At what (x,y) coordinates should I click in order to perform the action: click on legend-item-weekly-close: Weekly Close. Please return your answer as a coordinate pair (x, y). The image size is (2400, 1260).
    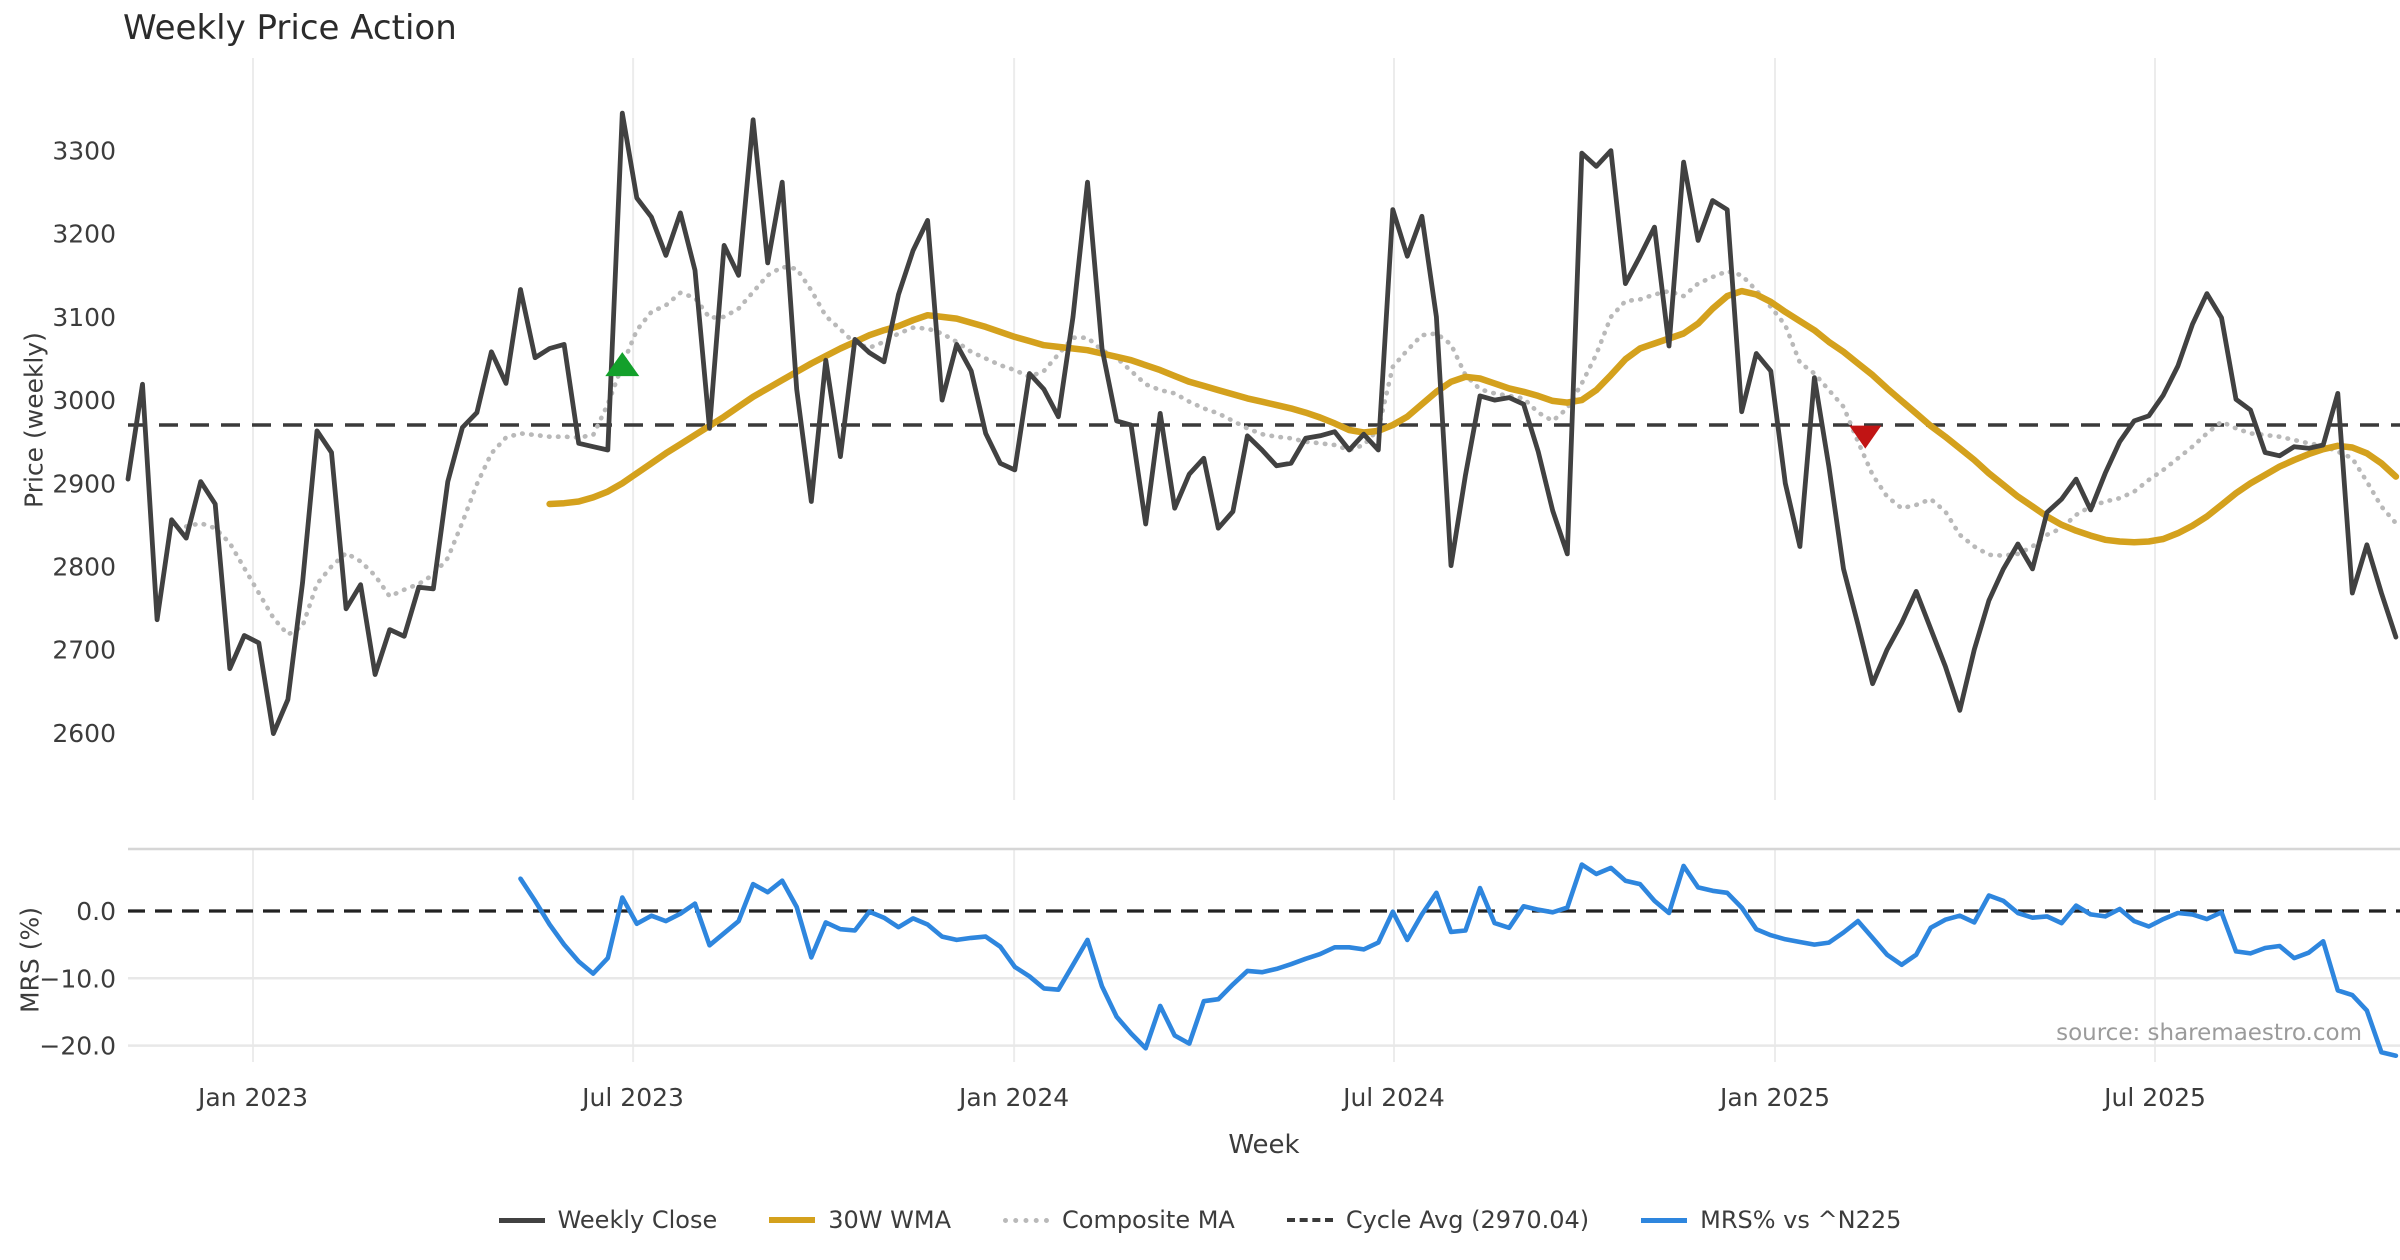
    Looking at the image, I should click on (608, 1220).